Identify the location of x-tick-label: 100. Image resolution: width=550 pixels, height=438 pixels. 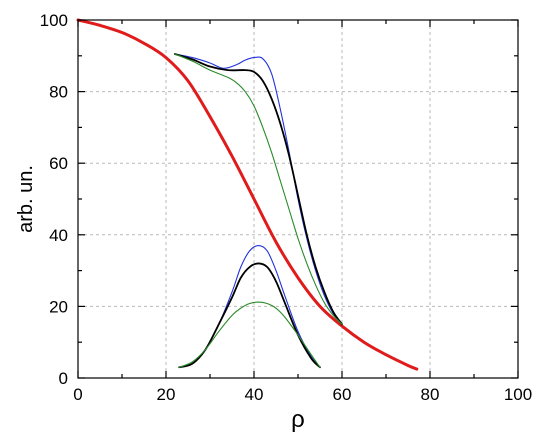
(518, 394).